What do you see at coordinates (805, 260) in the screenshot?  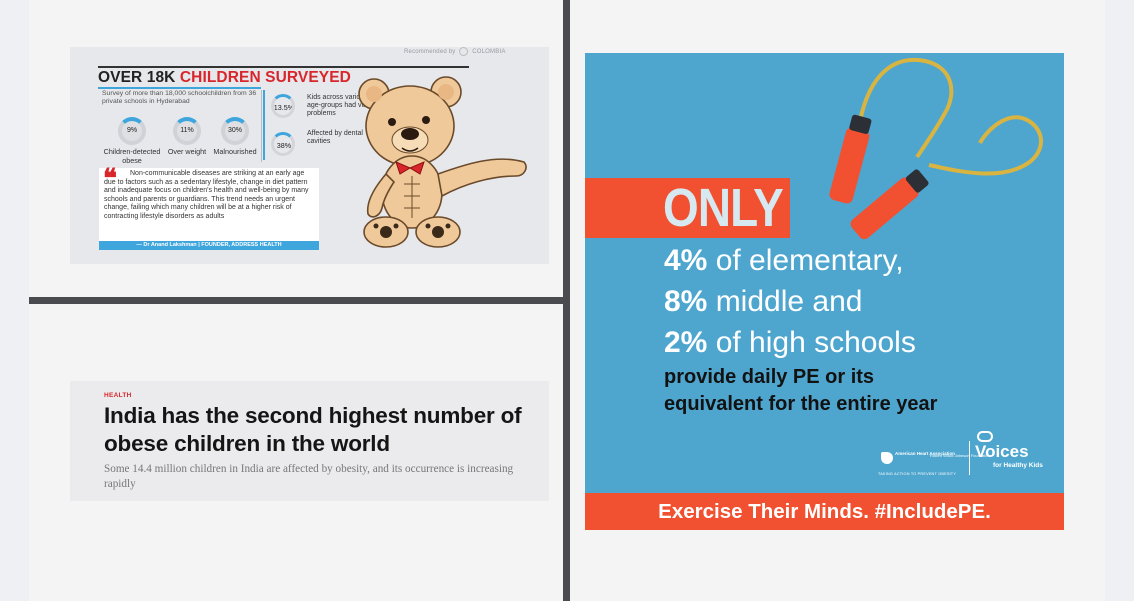 I see `stat-text: of elementary,` at bounding box center [805, 260].